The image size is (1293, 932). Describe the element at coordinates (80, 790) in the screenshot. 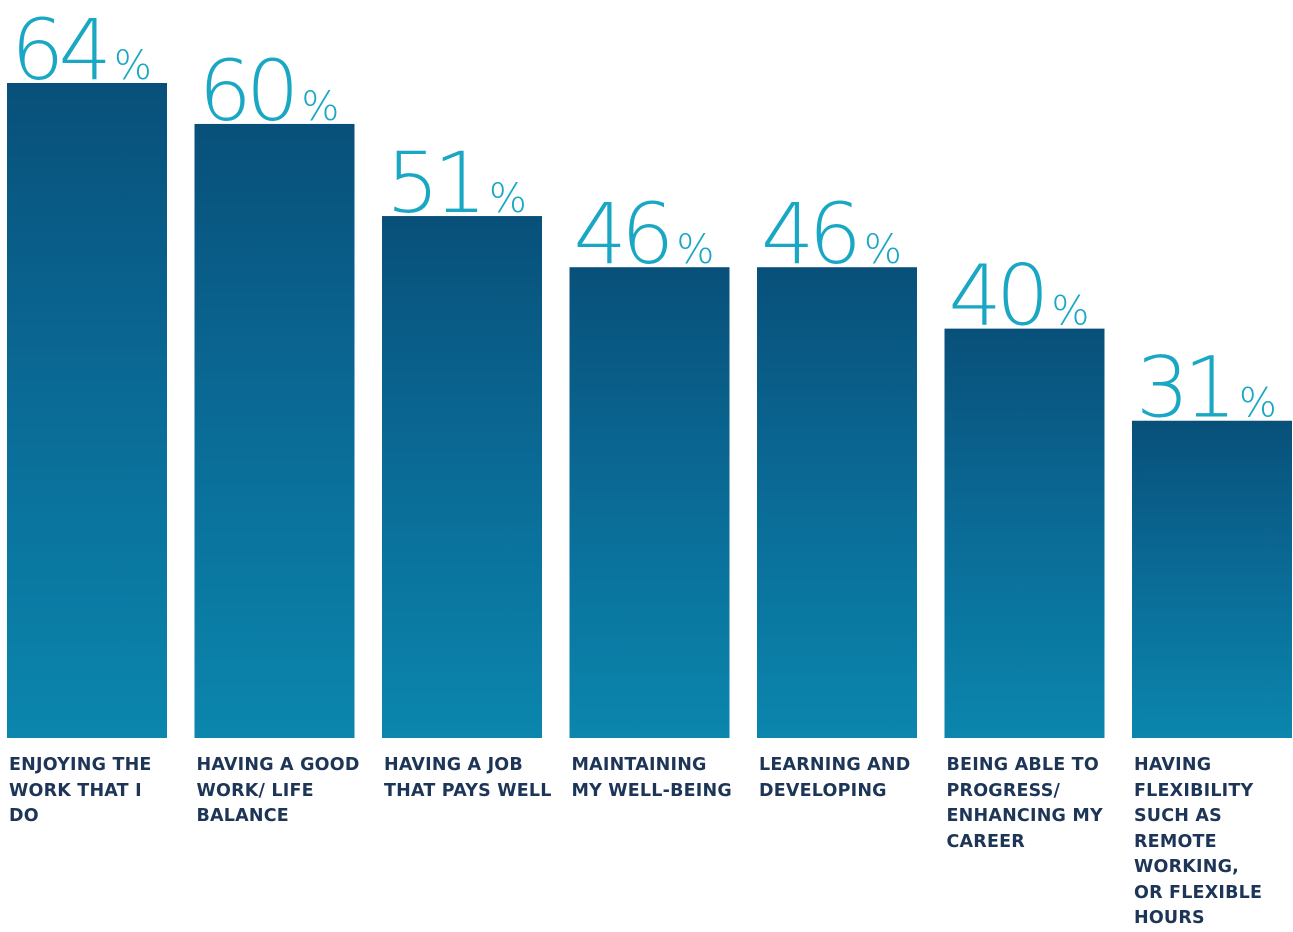

I see `category-label: ENJOYING THE WORK THAT I DO` at that location.